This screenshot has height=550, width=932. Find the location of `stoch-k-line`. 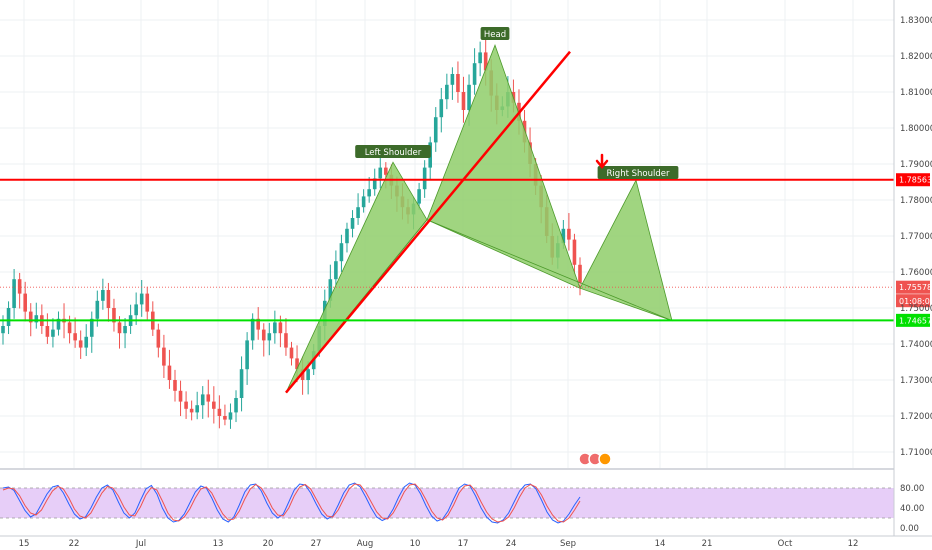

stoch-k-line is located at coordinates (291, 503).